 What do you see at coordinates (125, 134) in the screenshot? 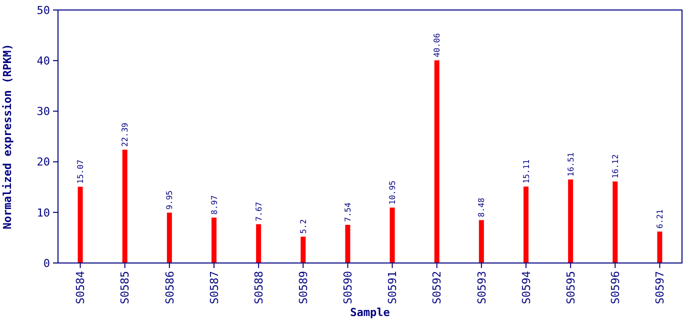
I see `data-label: 22.39` at bounding box center [125, 134].